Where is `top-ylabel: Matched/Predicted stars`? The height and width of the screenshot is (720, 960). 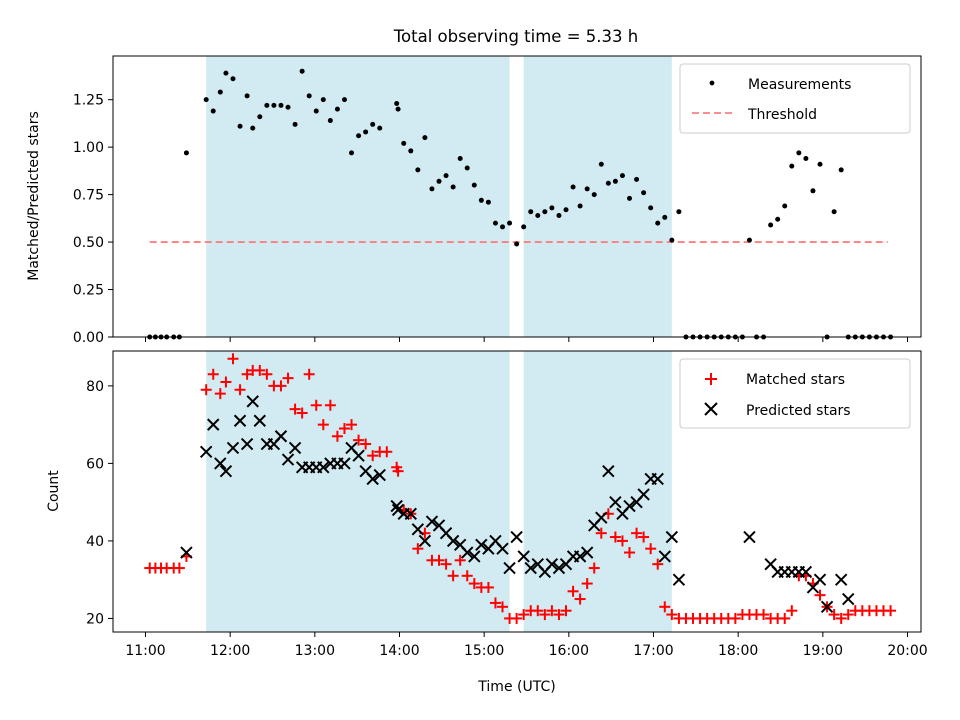 top-ylabel: Matched/Predicted stars is located at coordinates (34, 196).